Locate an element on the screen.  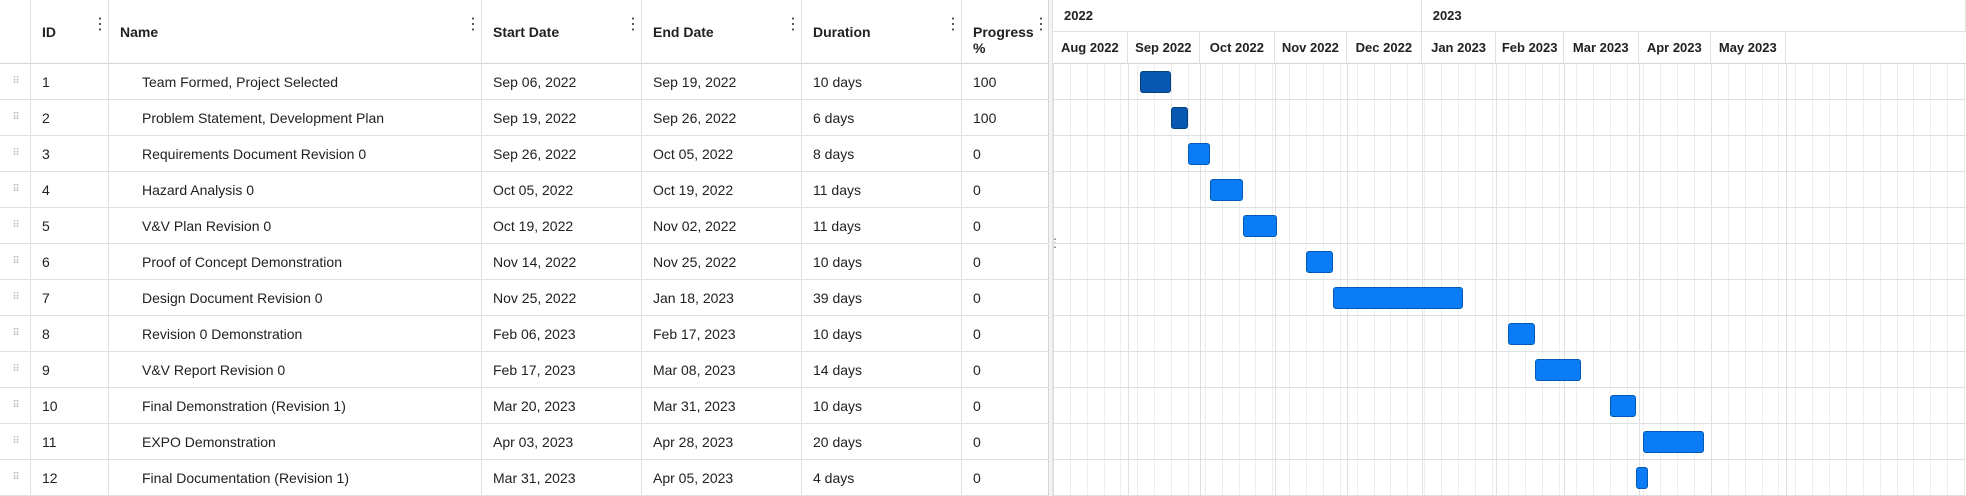
cell-end-date: Nov 02, 2022 is located at coordinates (722, 226).